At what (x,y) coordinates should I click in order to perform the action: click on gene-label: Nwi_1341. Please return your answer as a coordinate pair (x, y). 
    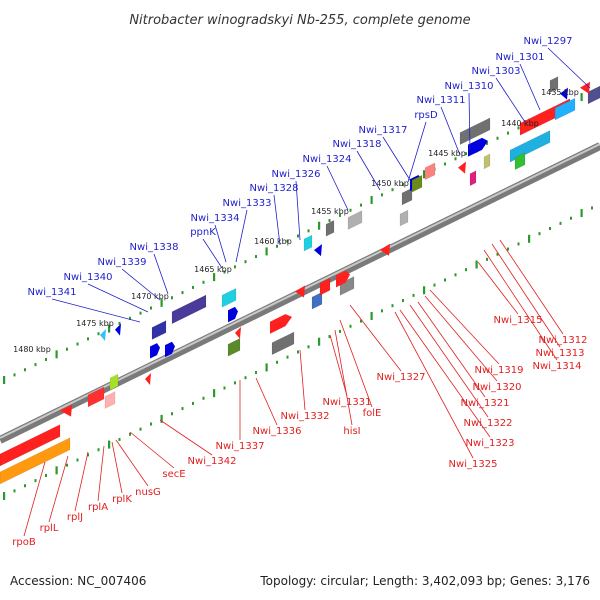
    Looking at the image, I should click on (52, 292).